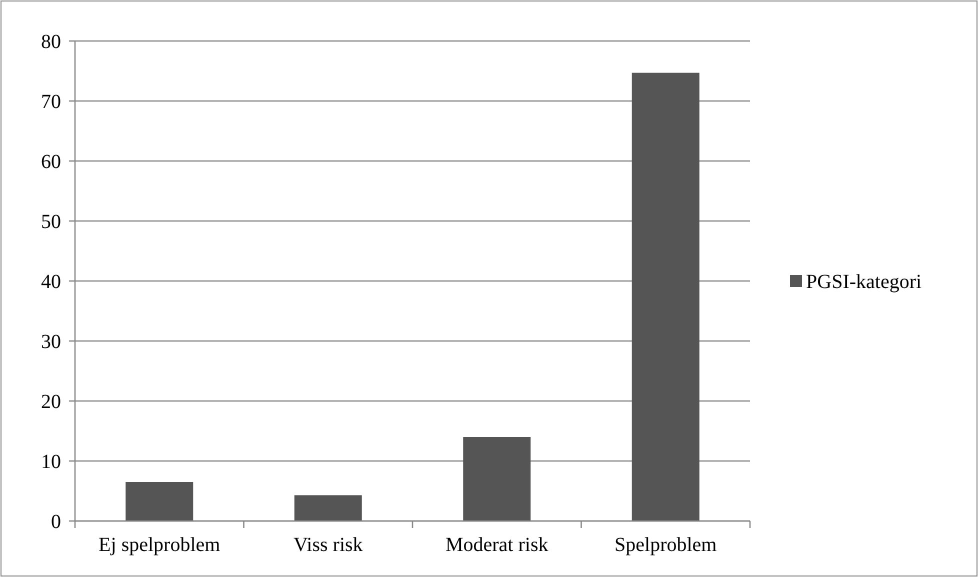 This screenshot has height=577, width=978. What do you see at coordinates (666, 545) in the screenshot?
I see `x-tick-label: Spelproblem` at bounding box center [666, 545].